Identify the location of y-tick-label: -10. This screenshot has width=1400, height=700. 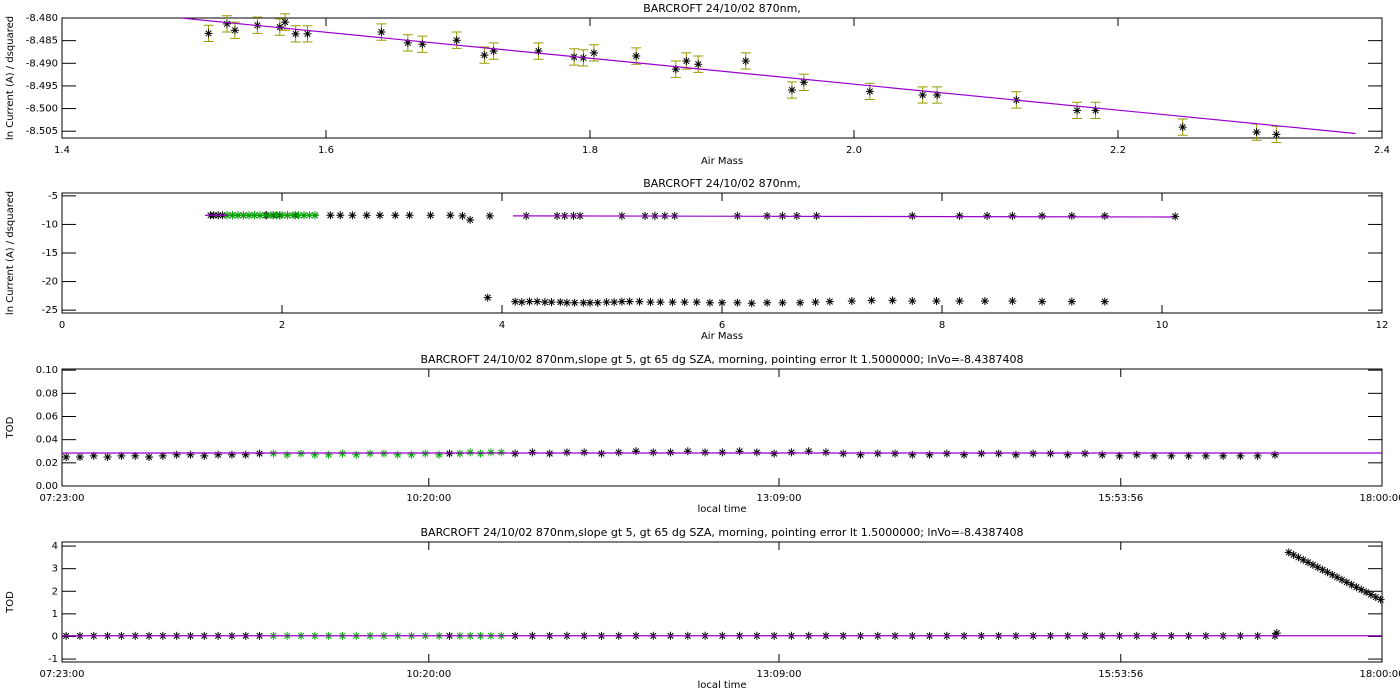
(50, 224).